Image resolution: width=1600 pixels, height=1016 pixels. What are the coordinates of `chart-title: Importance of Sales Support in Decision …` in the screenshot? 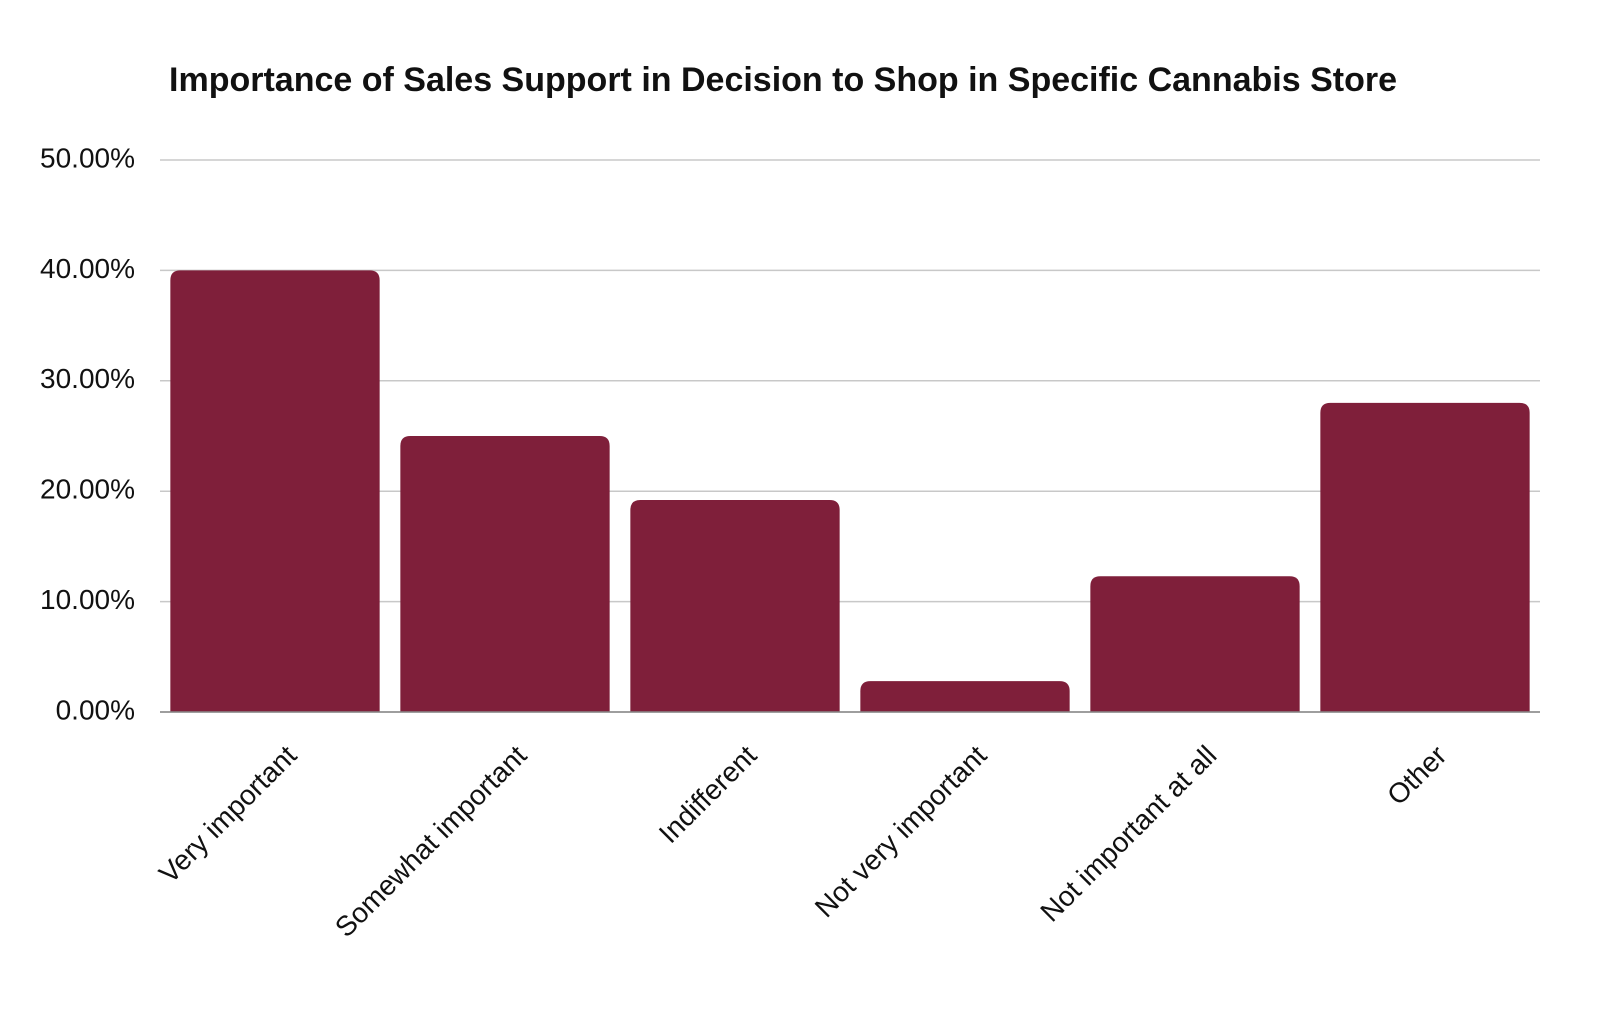 It's located at (783, 80).